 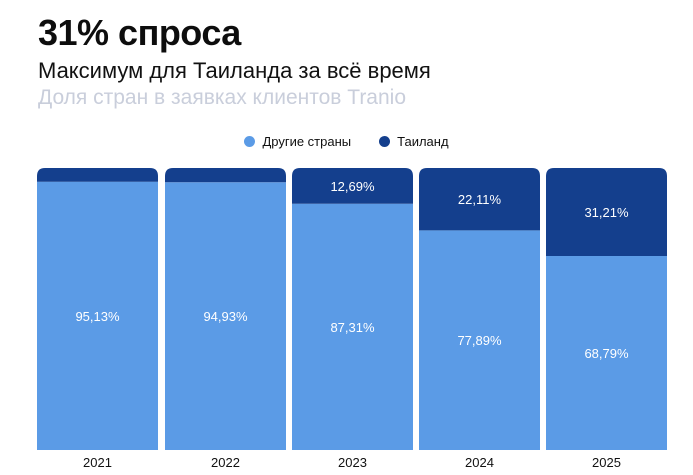 I want to click on bar-thailand-2024, so click(x=479, y=199).